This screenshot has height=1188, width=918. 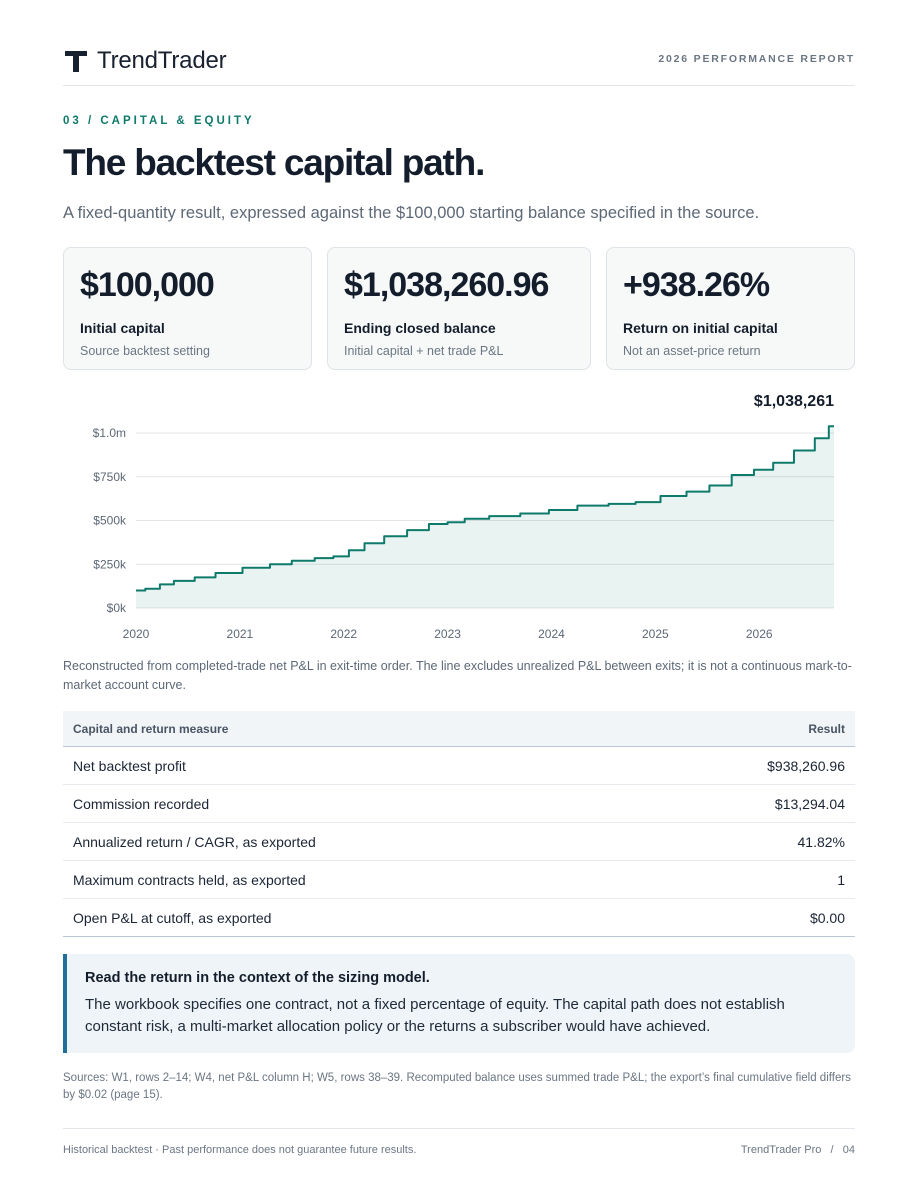 I want to click on row-value: 1, so click(x=841, y=879).